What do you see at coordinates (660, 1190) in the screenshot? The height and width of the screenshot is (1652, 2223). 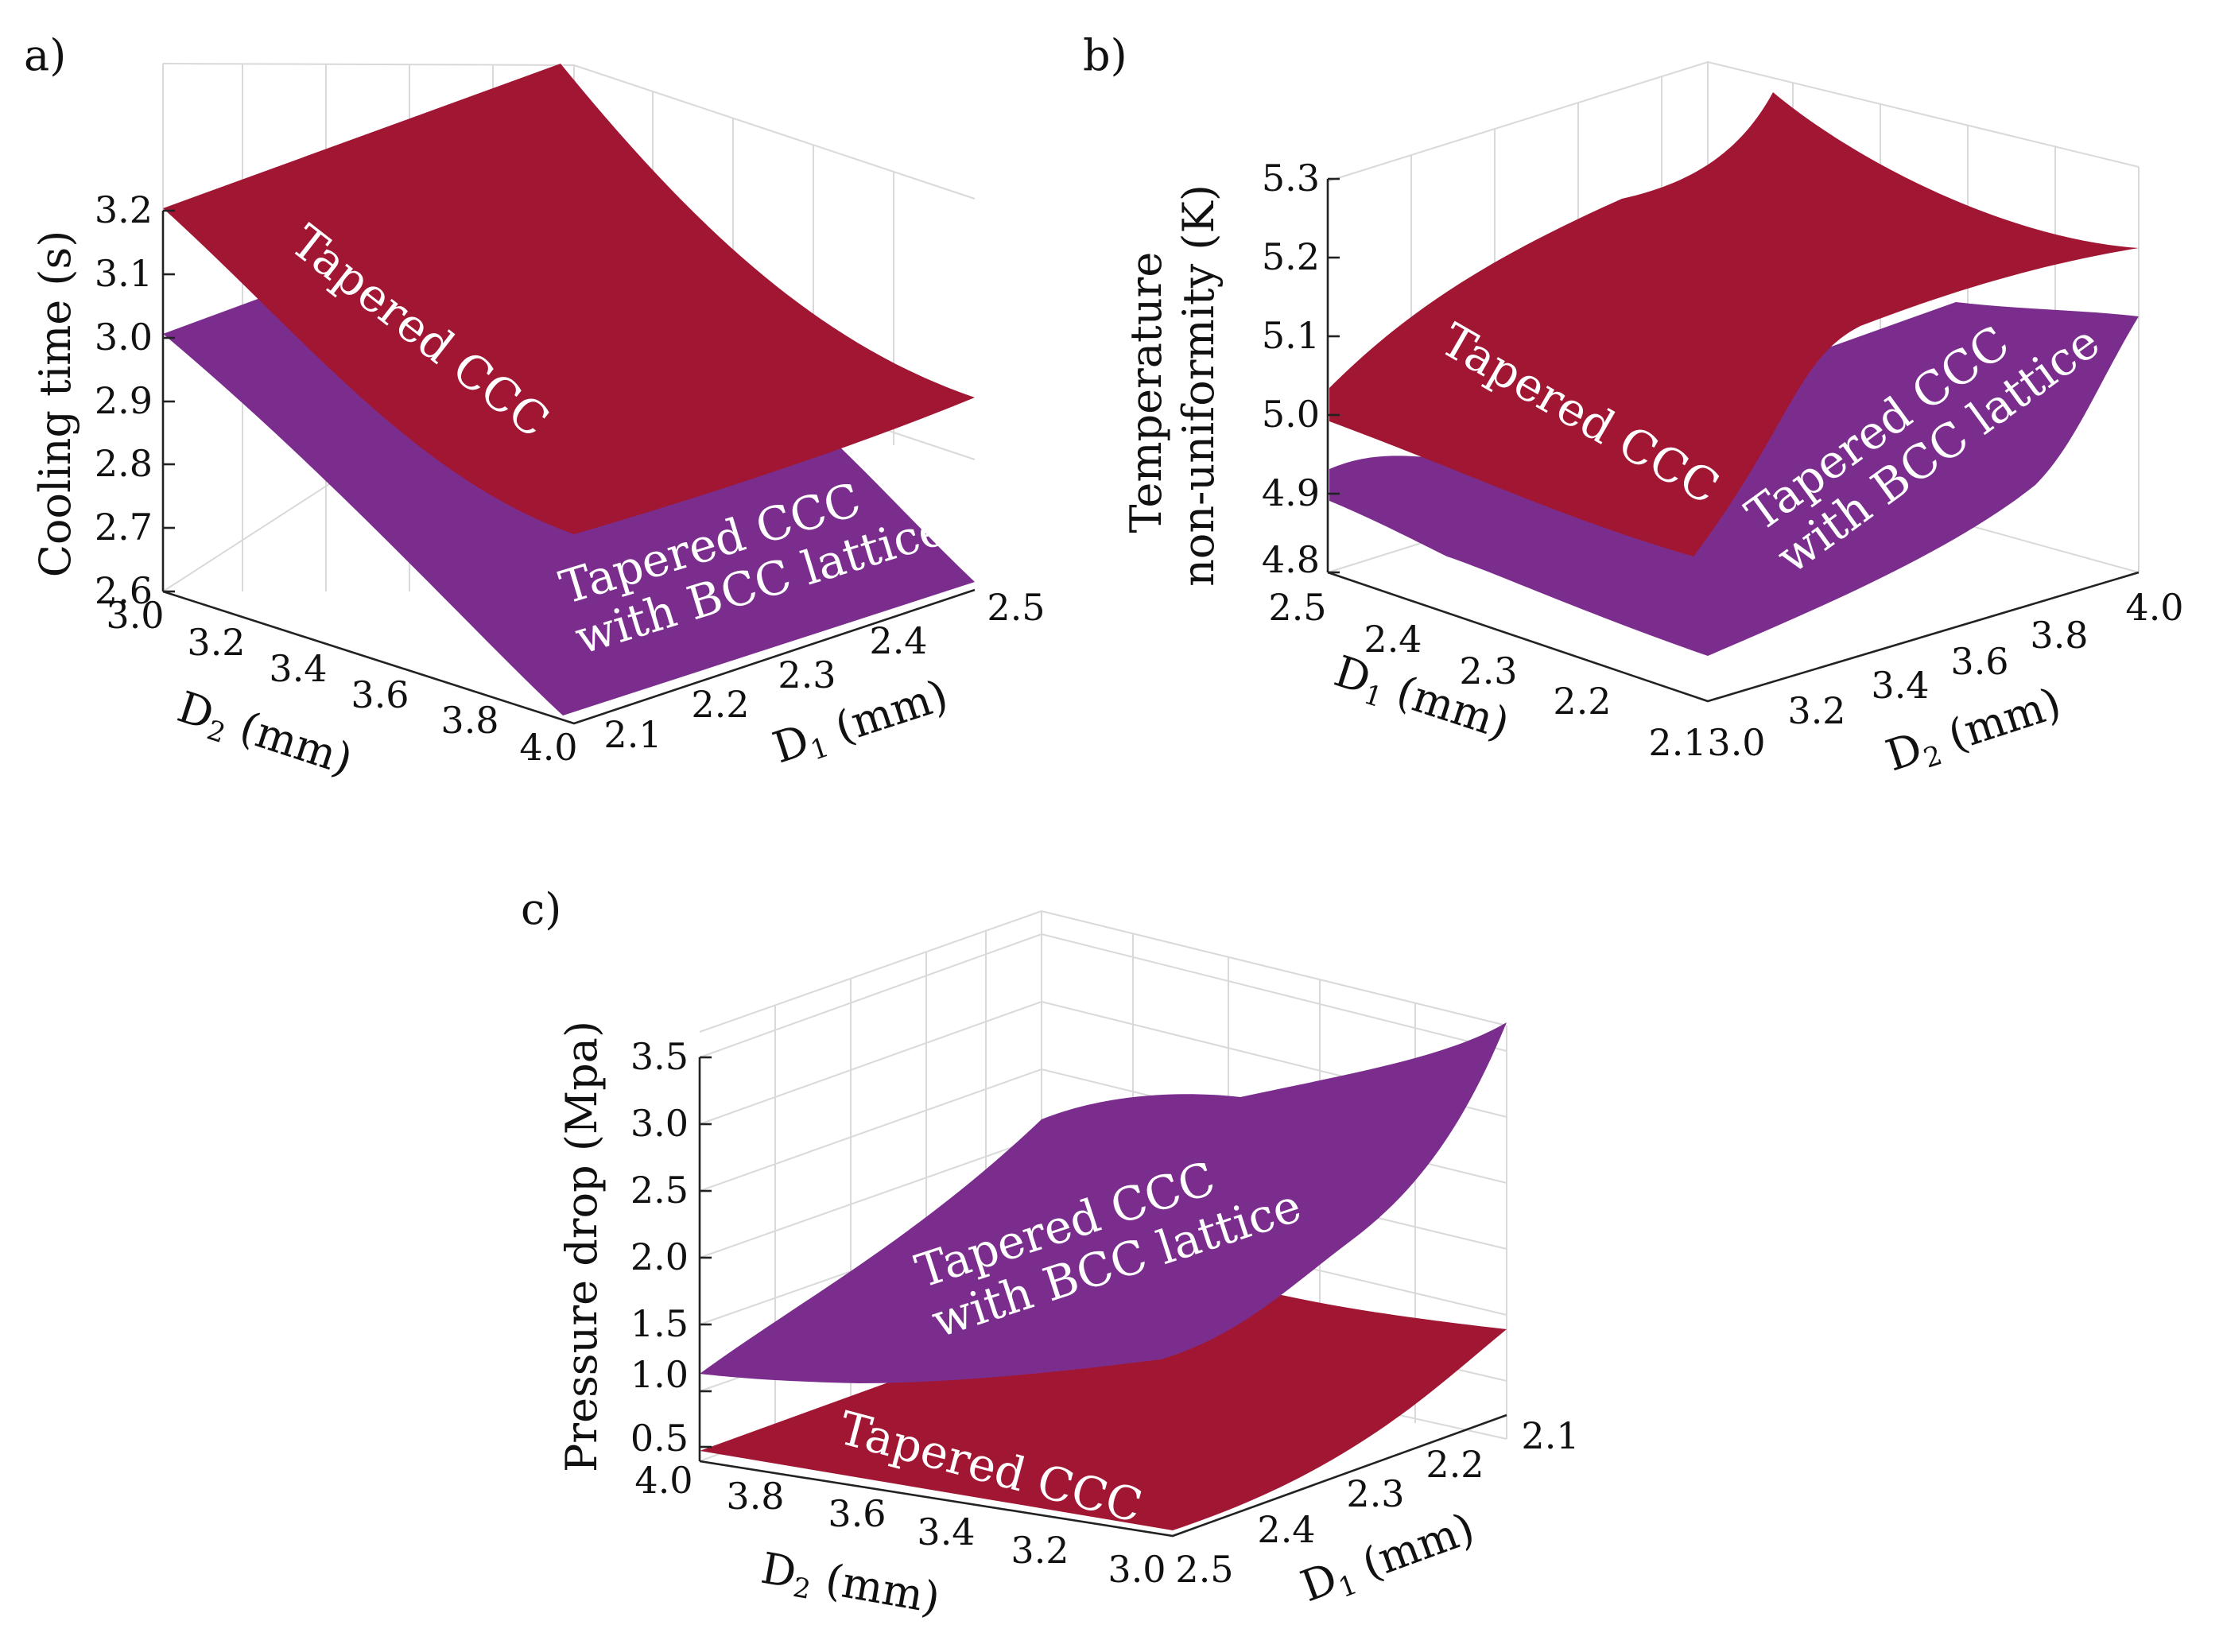 I see `panel-c-ztick-label: 2.5` at bounding box center [660, 1190].